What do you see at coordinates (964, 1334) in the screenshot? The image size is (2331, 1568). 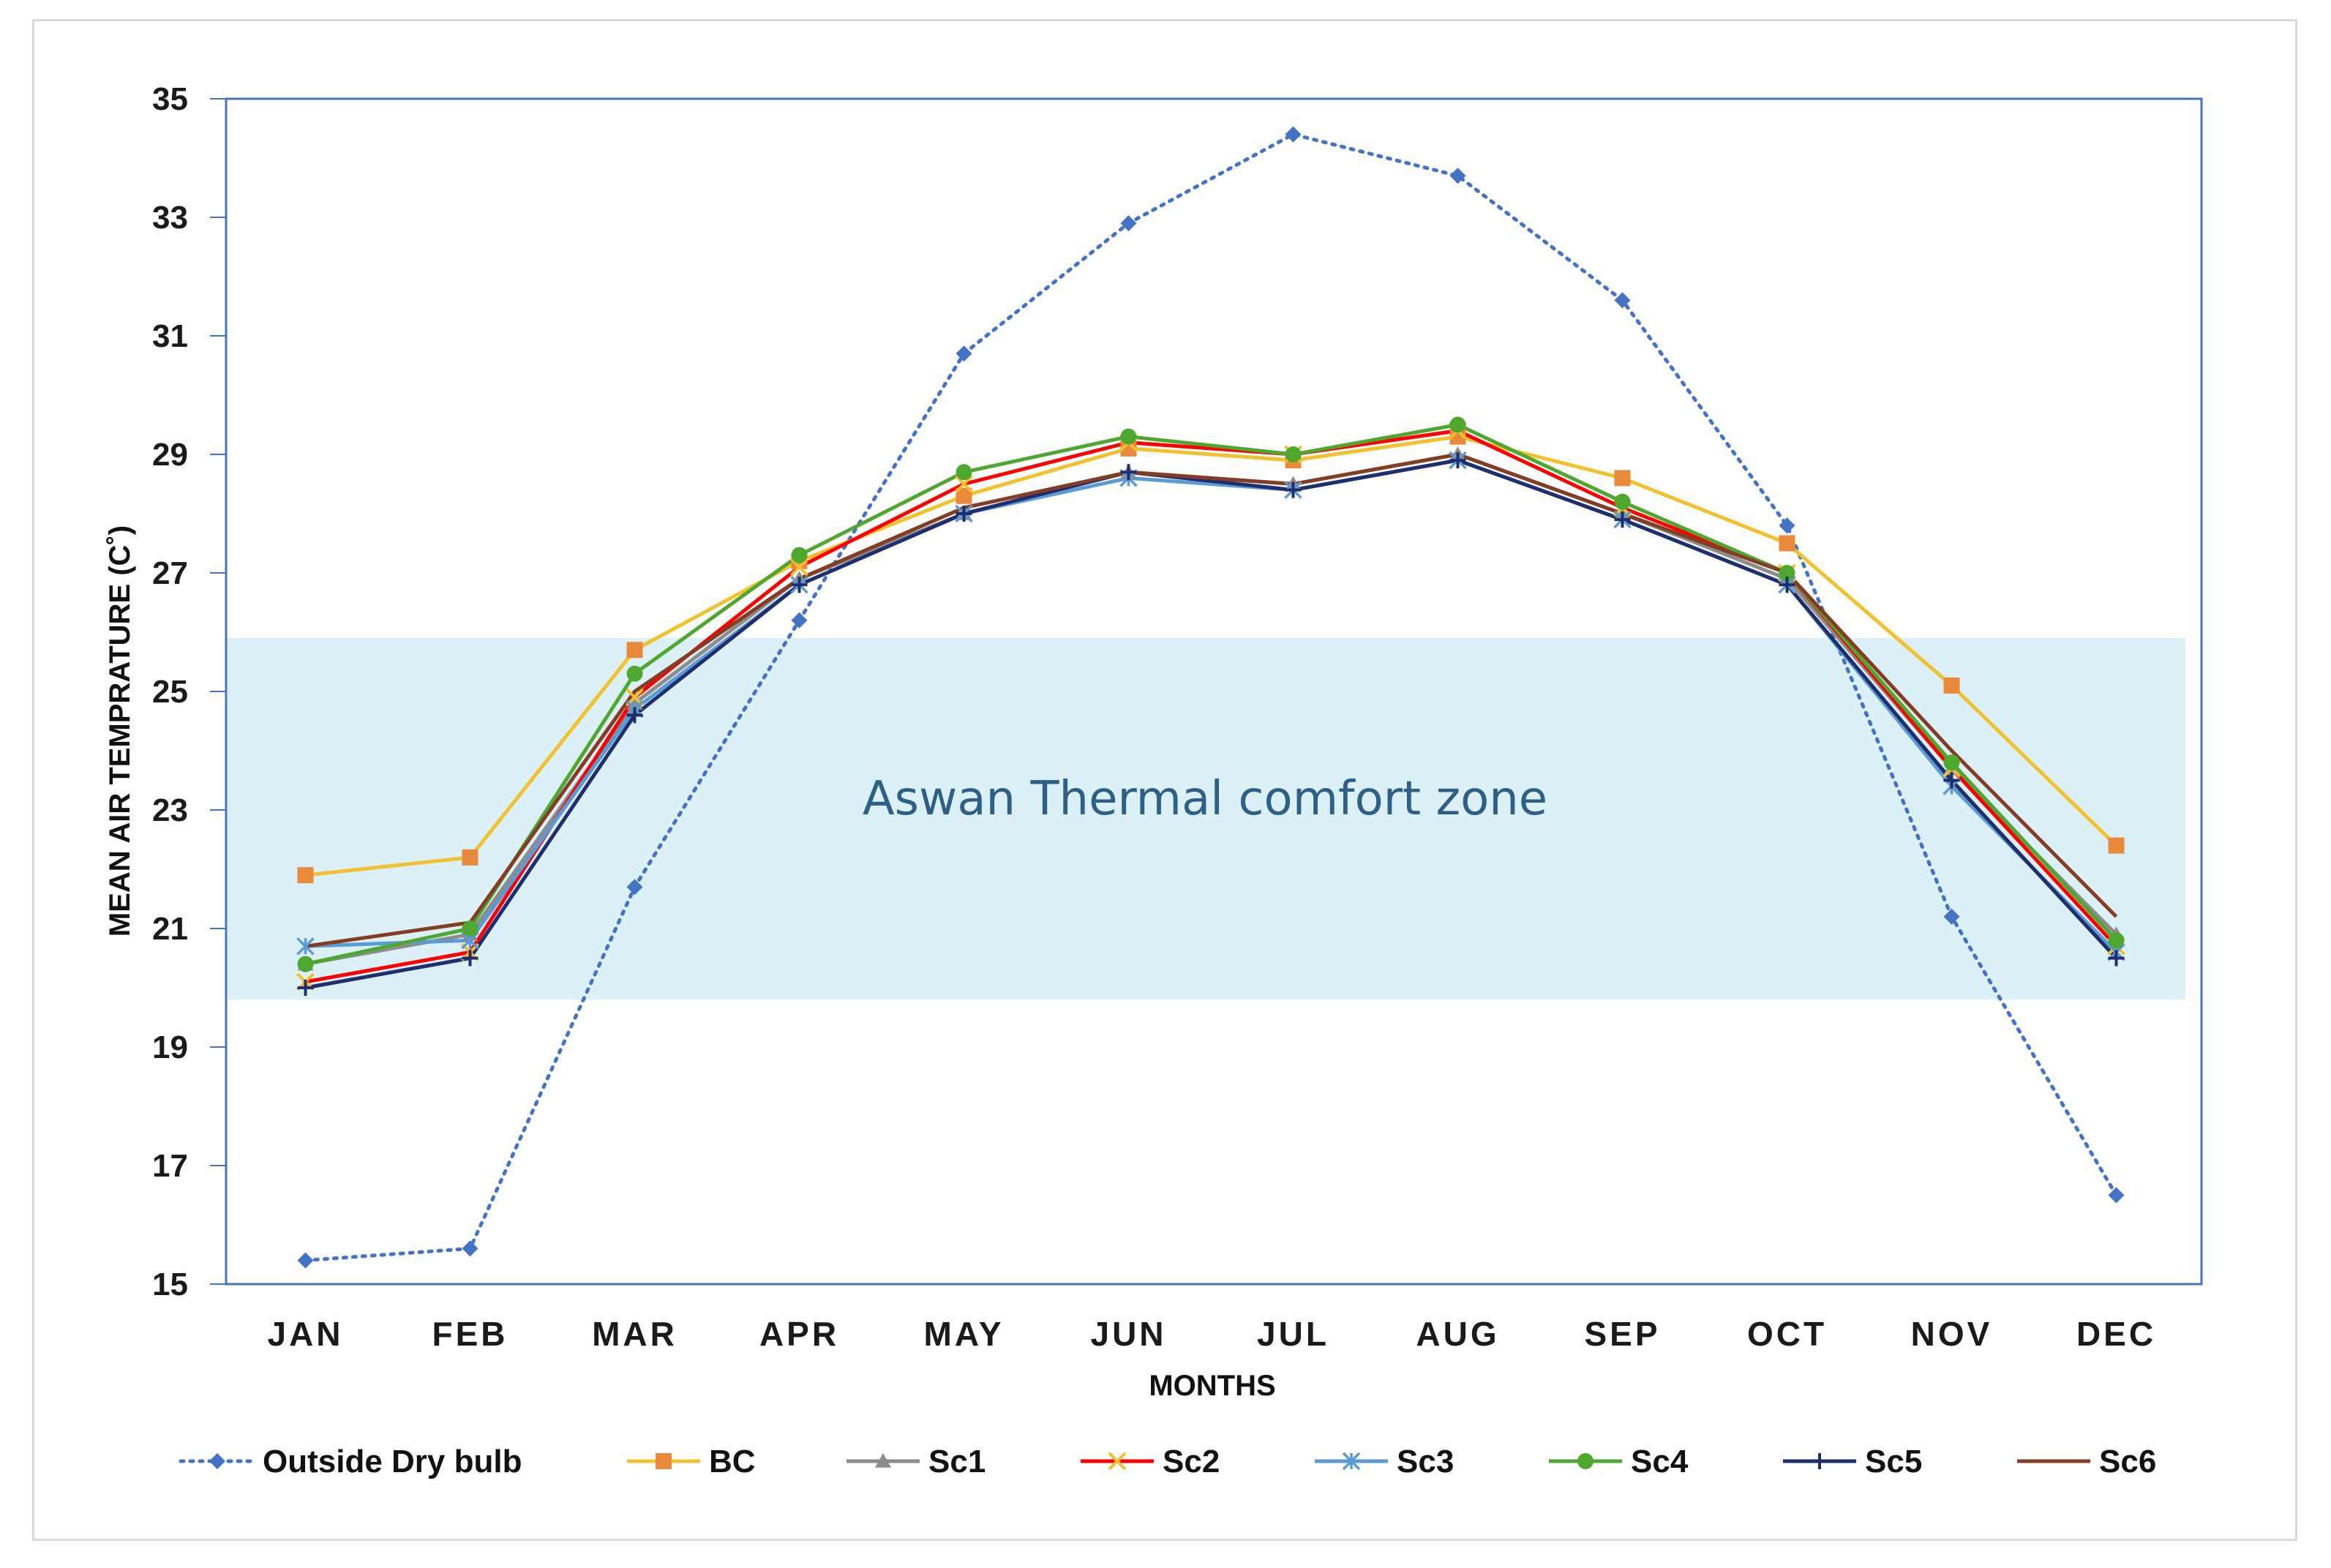 I see `x-tick-label: MAY` at bounding box center [964, 1334].